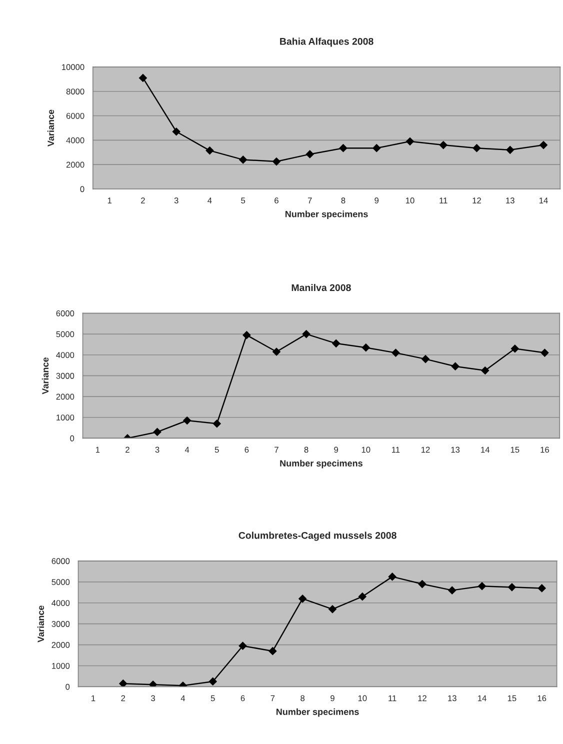 The height and width of the screenshot is (744, 563). Describe the element at coordinates (75, 91) in the screenshot. I see `y-tick-label: 8000` at that location.